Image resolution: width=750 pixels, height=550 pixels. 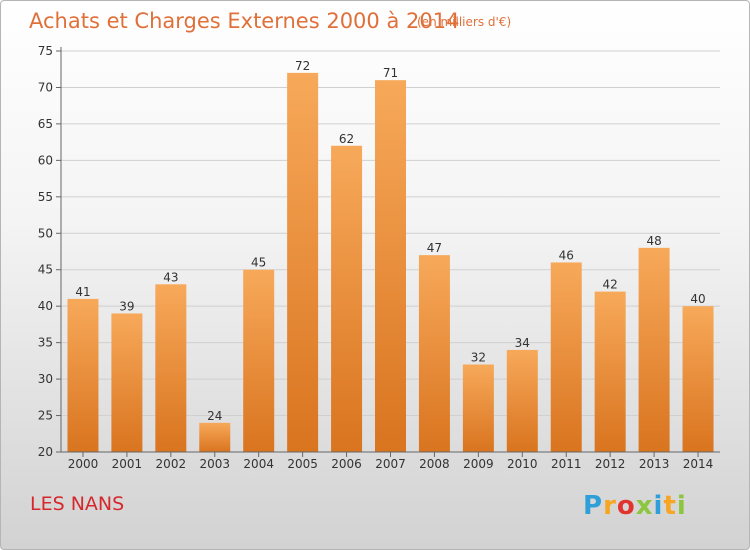 What do you see at coordinates (77, 504) in the screenshot?
I see `place-name: LES NANS` at bounding box center [77, 504].